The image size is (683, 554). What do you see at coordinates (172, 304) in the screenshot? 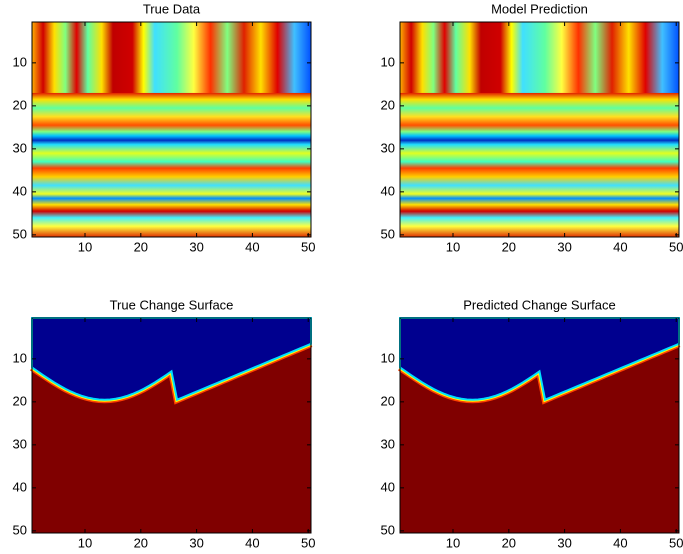
I see `chart-title: True Change Surface` at bounding box center [172, 304].